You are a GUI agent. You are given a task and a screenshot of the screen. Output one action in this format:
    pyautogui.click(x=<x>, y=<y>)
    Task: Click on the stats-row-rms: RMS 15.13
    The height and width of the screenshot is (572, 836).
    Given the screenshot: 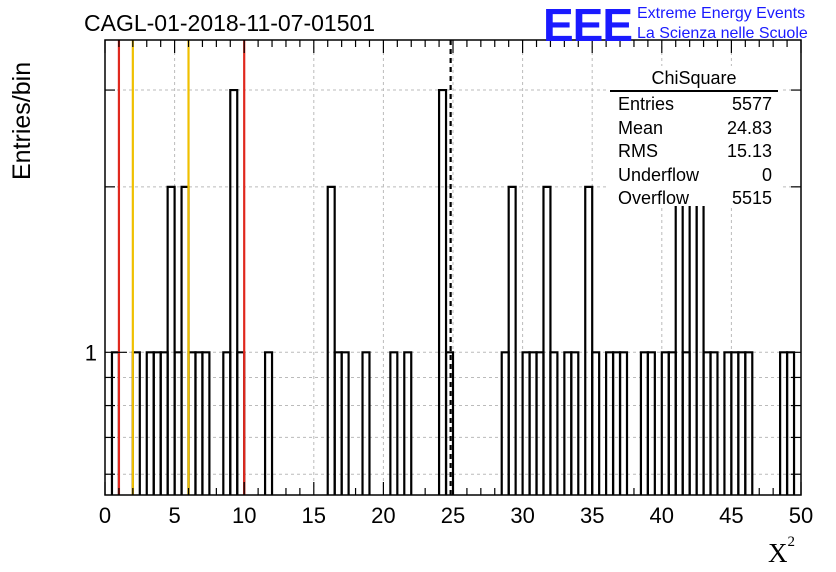 What is the action you would take?
    pyautogui.click(x=694, y=152)
    